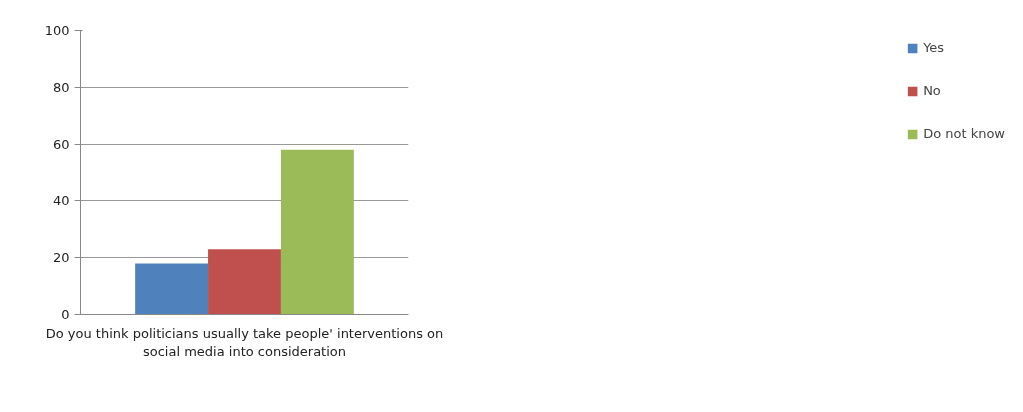 This screenshot has height=412, width=1023. What do you see at coordinates (61, 201) in the screenshot?
I see `y-tick-label: 40` at bounding box center [61, 201].